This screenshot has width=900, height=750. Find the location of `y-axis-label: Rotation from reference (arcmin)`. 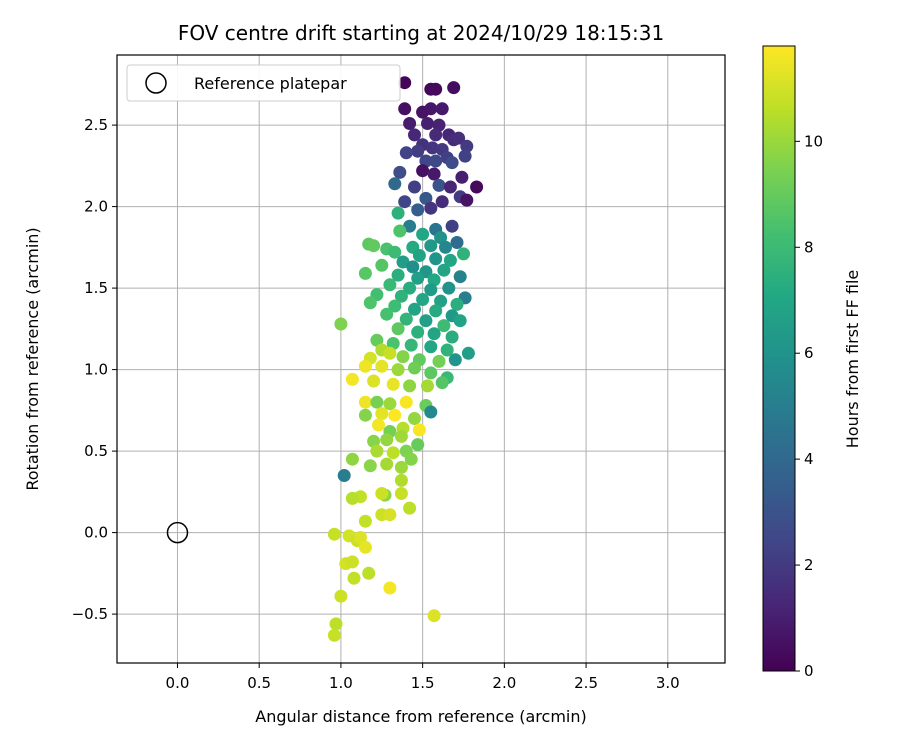

y-axis-label: Rotation from reference (arcmin) is located at coordinates (32, 358).